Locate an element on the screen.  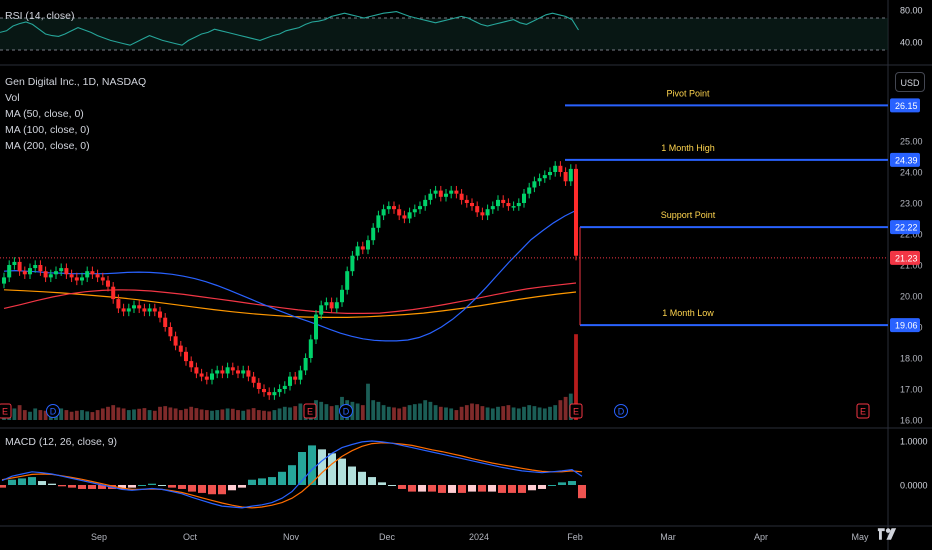
last-price-label: 21.23 is located at coordinates (906, 258).